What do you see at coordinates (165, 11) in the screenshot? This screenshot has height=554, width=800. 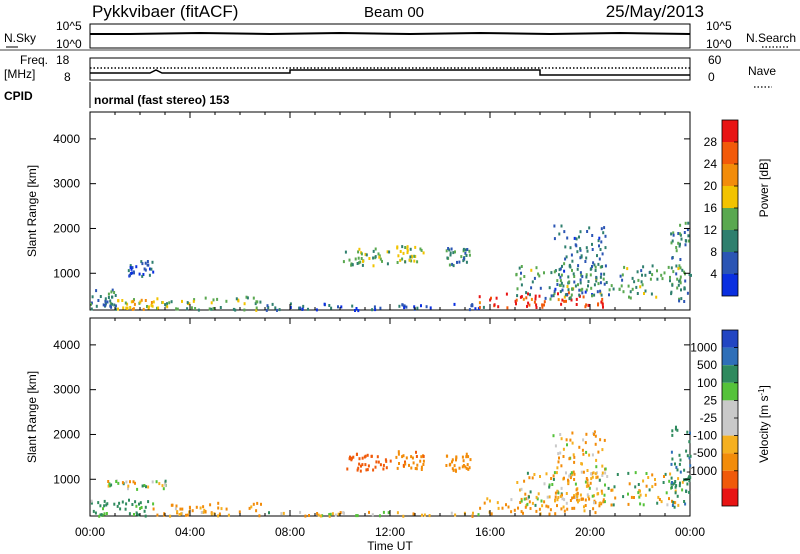 I see `station-title: Pykkvibaer (fitACF)` at bounding box center [165, 11].